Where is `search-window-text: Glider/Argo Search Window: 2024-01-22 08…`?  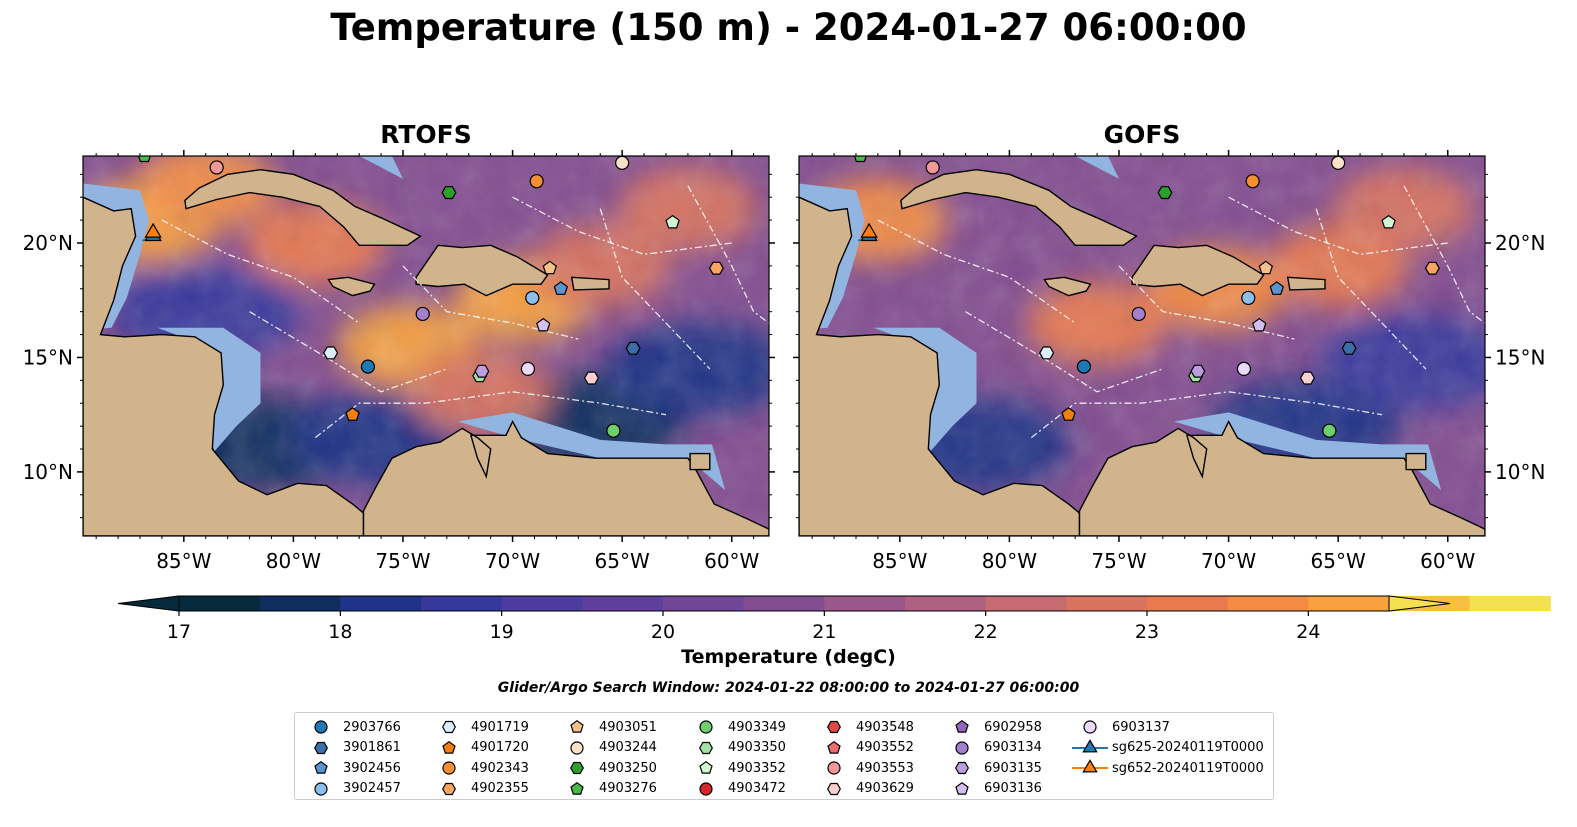 search-window-text: Glider/Argo Search Window: 2024-01-22 08… is located at coordinates (788, 688).